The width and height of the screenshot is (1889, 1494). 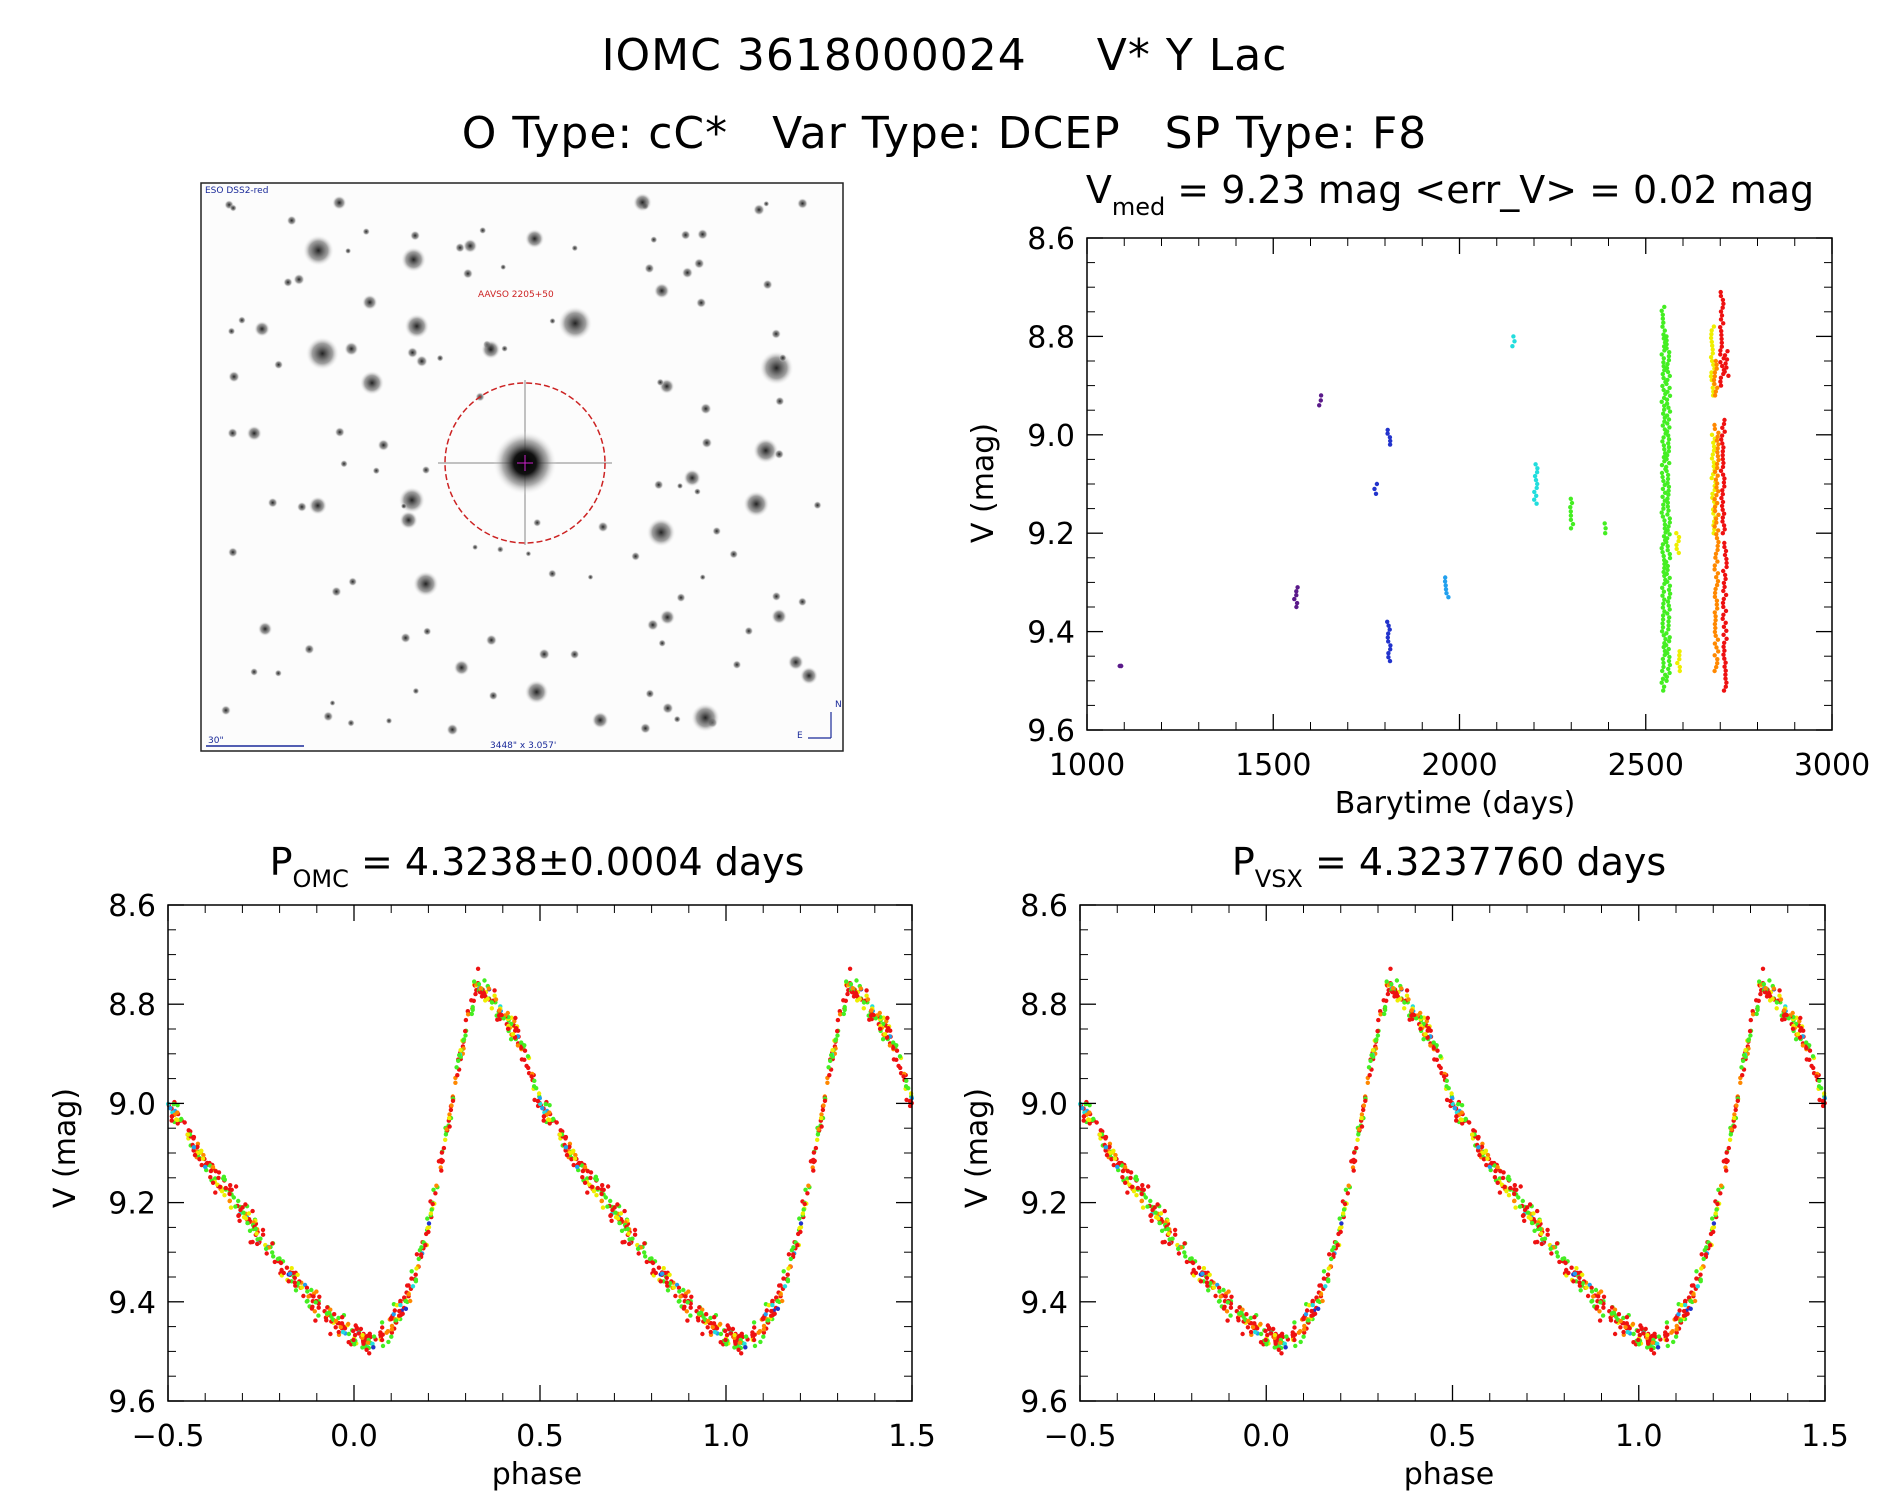 What do you see at coordinates (595, 133) in the screenshot?
I see `otype-label: O Type: cC*` at bounding box center [595, 133].